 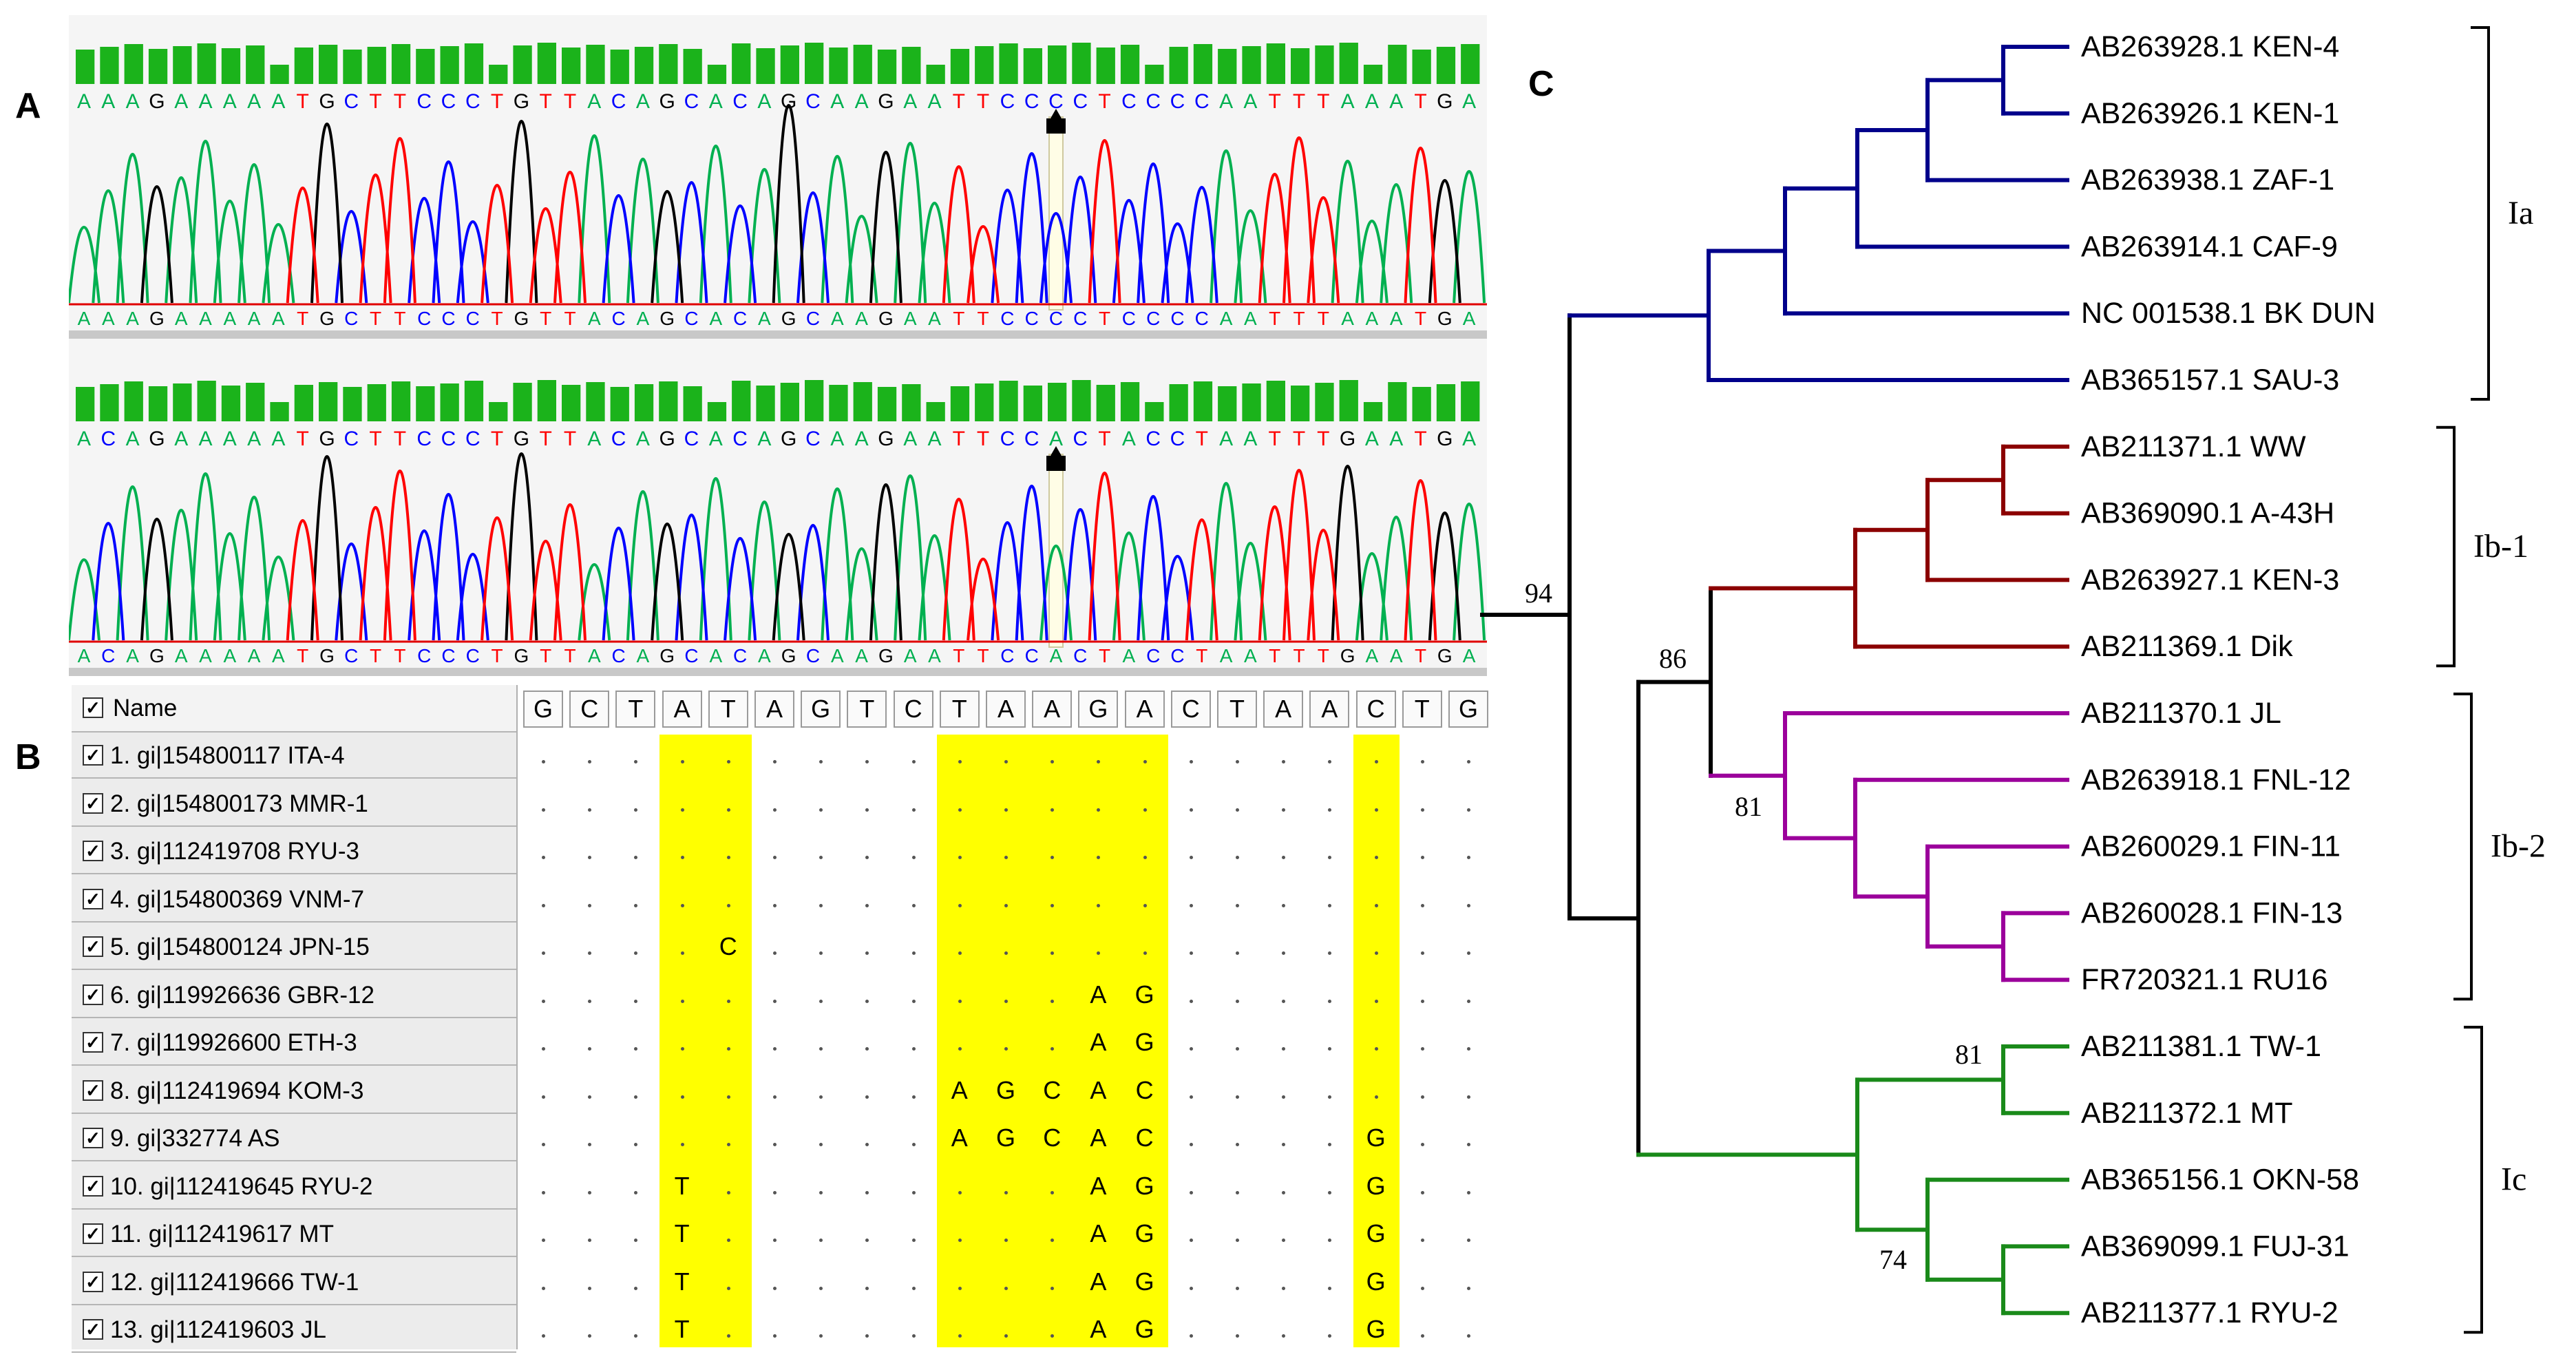 What do you see at coordinates (234, 1042) in the screenshot?
I see `sequence-name: 7. gi|119926600 ETH-3` at bounding box center [234, 1042].